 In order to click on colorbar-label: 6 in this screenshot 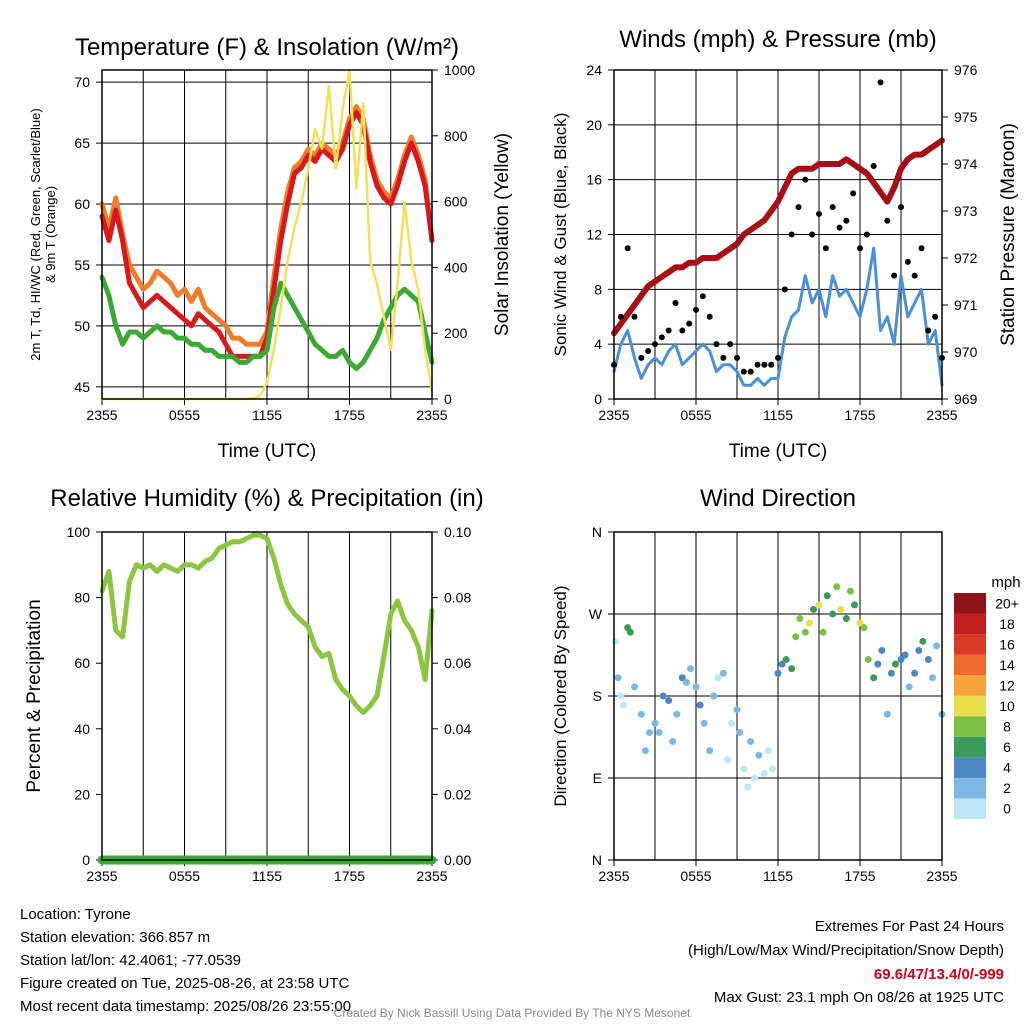, I will do `click(1007, 747)`.